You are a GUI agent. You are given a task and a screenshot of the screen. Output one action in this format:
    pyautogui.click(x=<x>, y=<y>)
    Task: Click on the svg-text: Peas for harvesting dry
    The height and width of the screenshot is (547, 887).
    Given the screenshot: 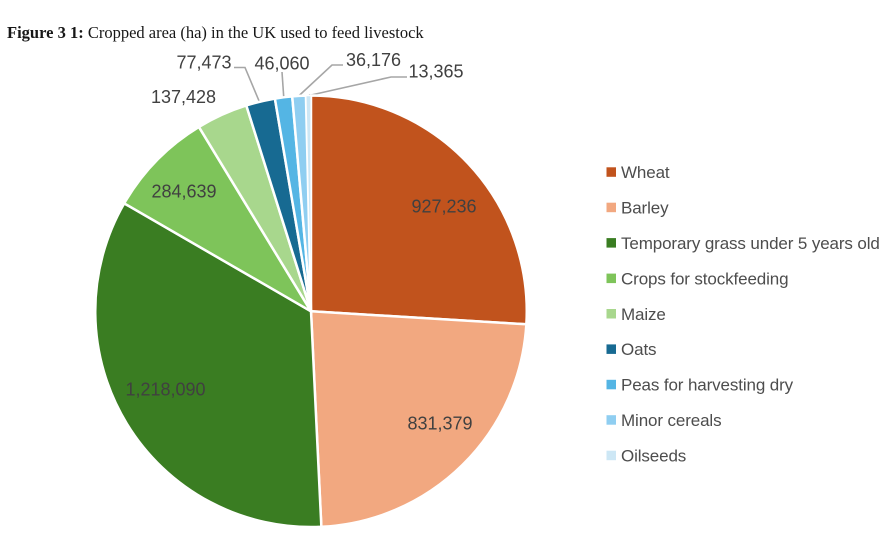 What is the action you would take?
    pyautogui.click(x=707, y=385)
    